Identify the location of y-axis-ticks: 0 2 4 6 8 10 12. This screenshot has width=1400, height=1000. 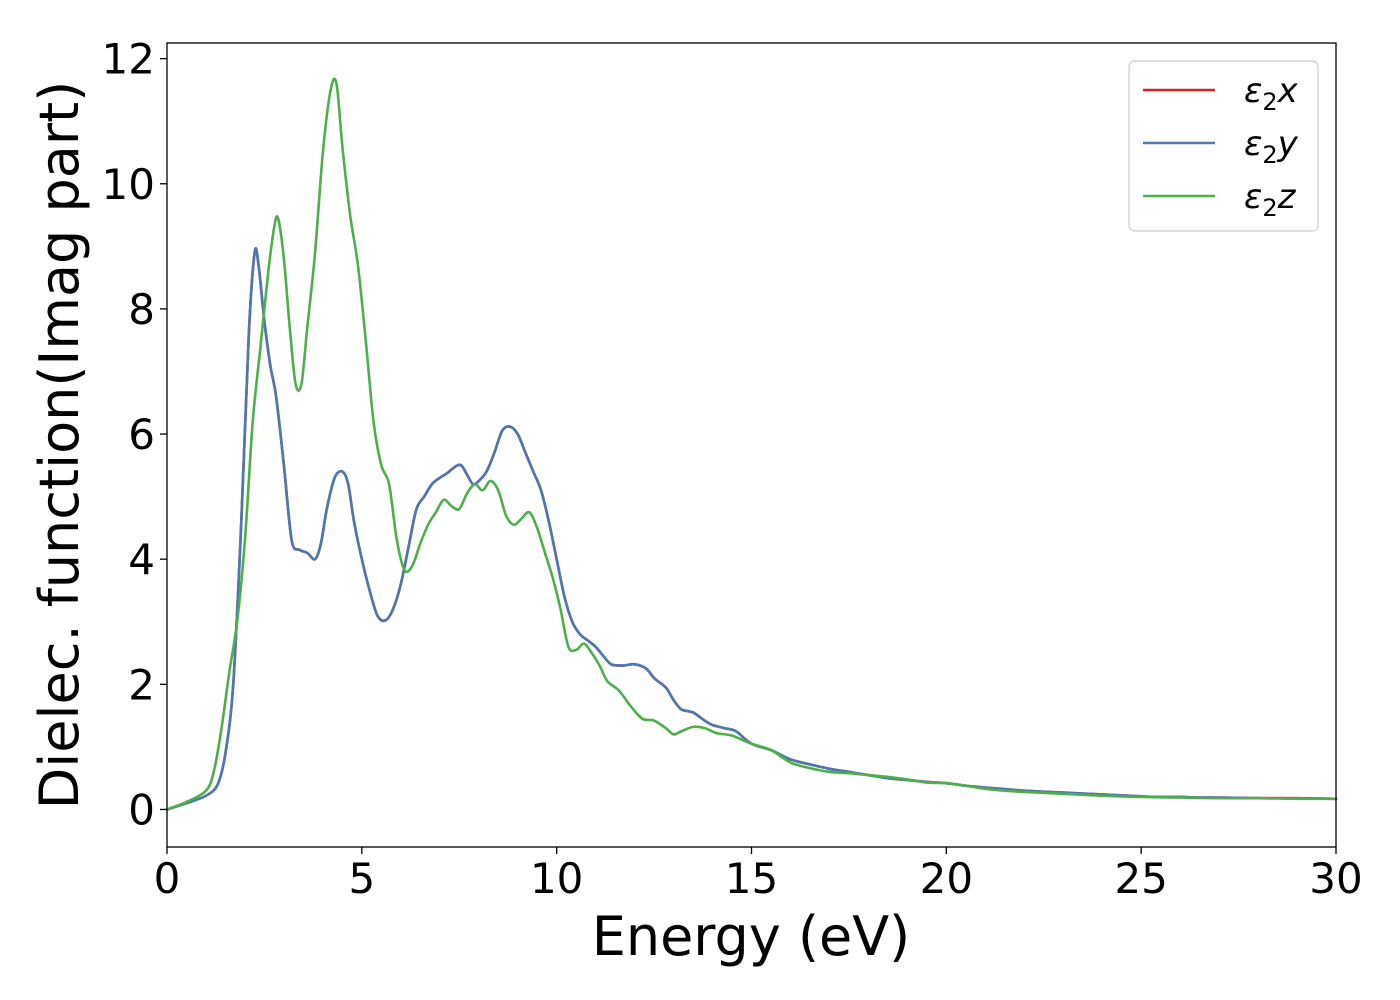
(134, 434).